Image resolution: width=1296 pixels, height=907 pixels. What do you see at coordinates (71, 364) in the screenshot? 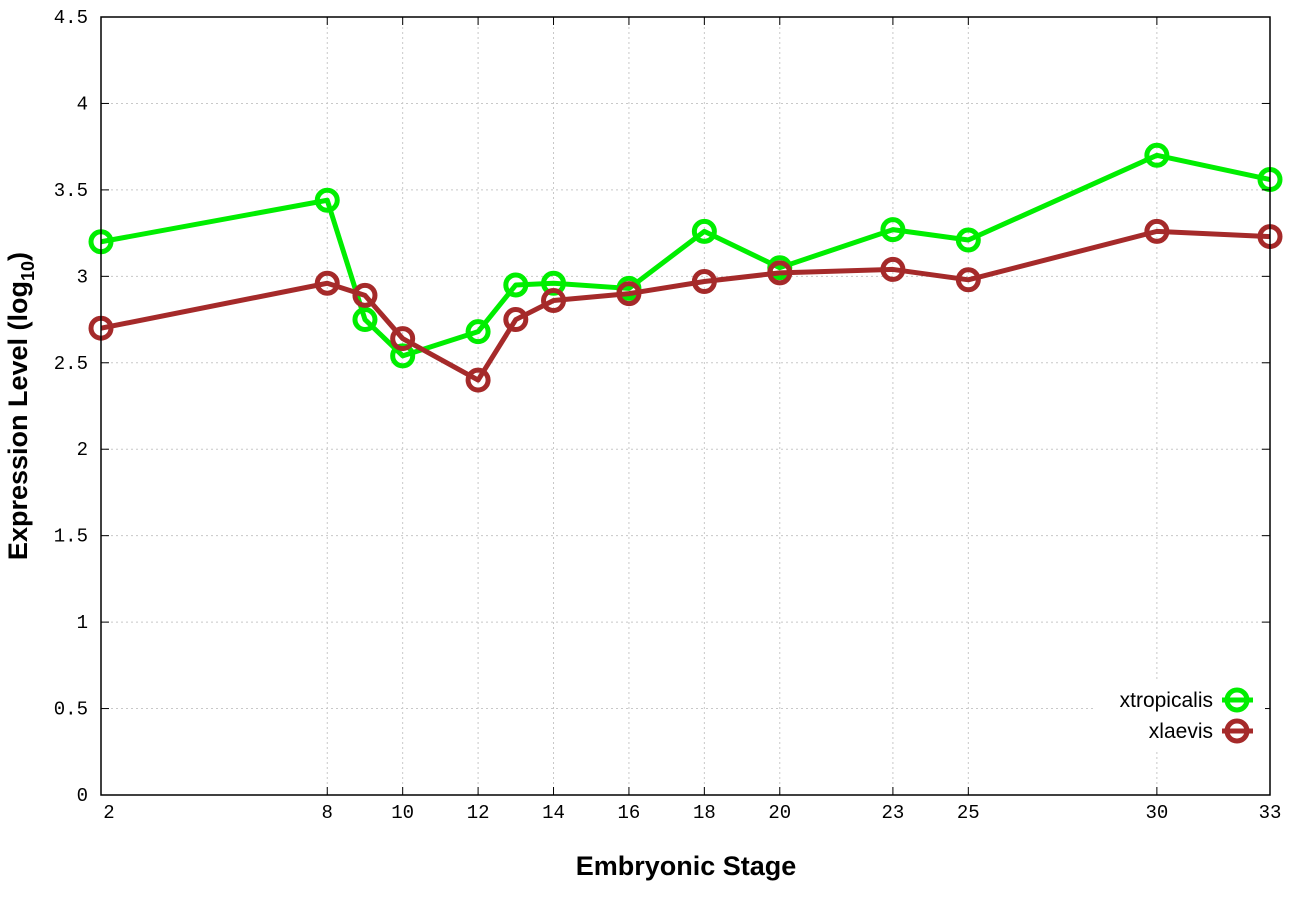
I see `y-tick-label: 2.5` at bounding box center [71, 364].